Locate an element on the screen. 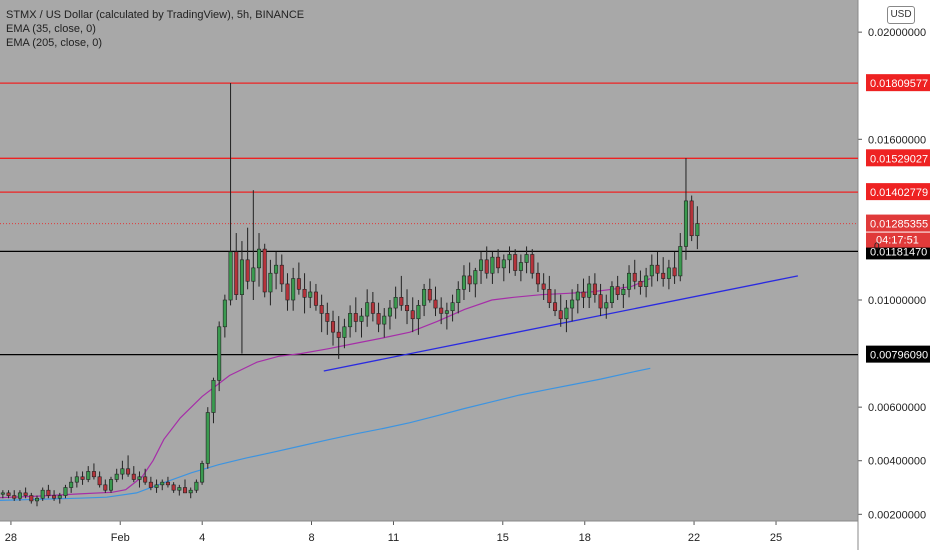  y-tick-label: 0.00200000 is located at coordinates (897, 515).